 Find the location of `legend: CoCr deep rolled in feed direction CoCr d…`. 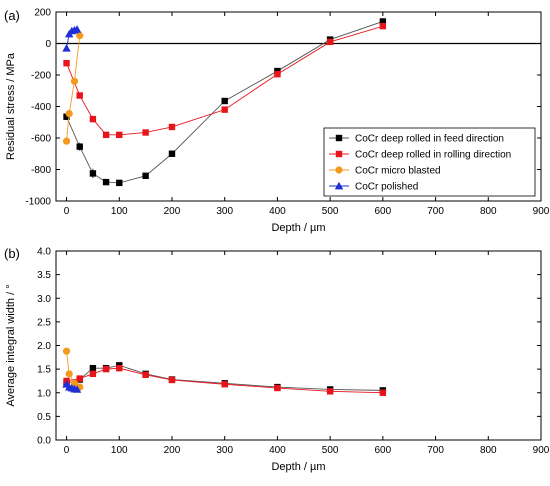

legend: CoCr deep rolled in feed direction CoCr d… is located at coordinates (429, 162).